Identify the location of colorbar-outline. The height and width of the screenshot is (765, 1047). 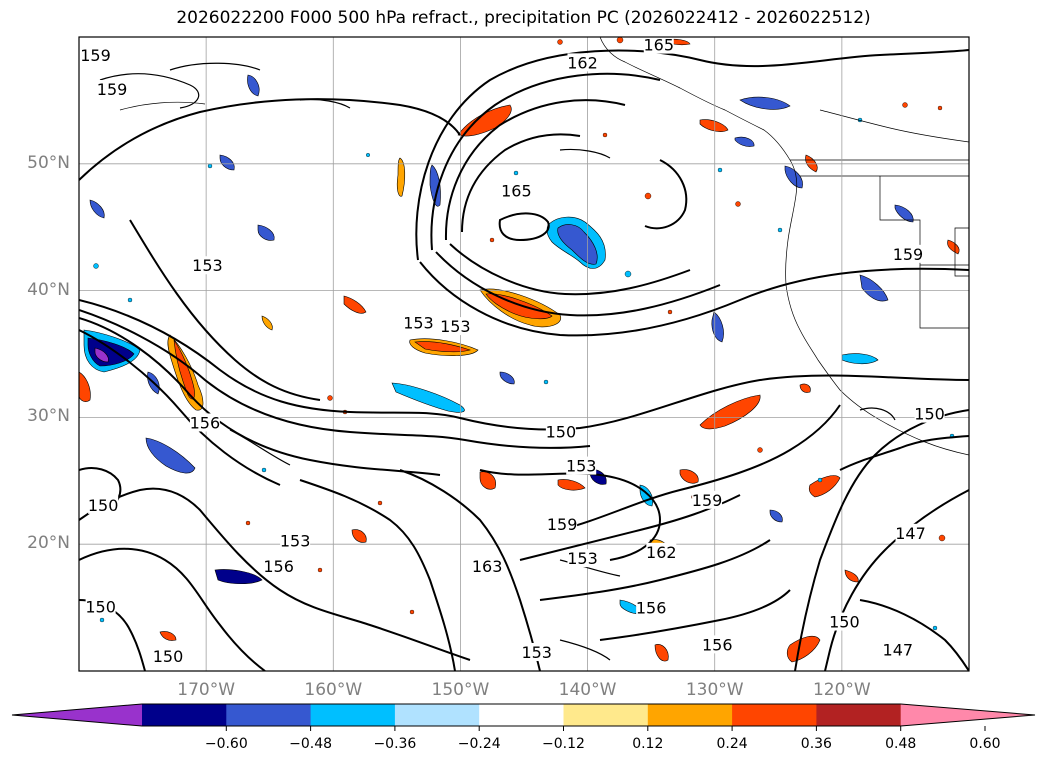
(523, 715).